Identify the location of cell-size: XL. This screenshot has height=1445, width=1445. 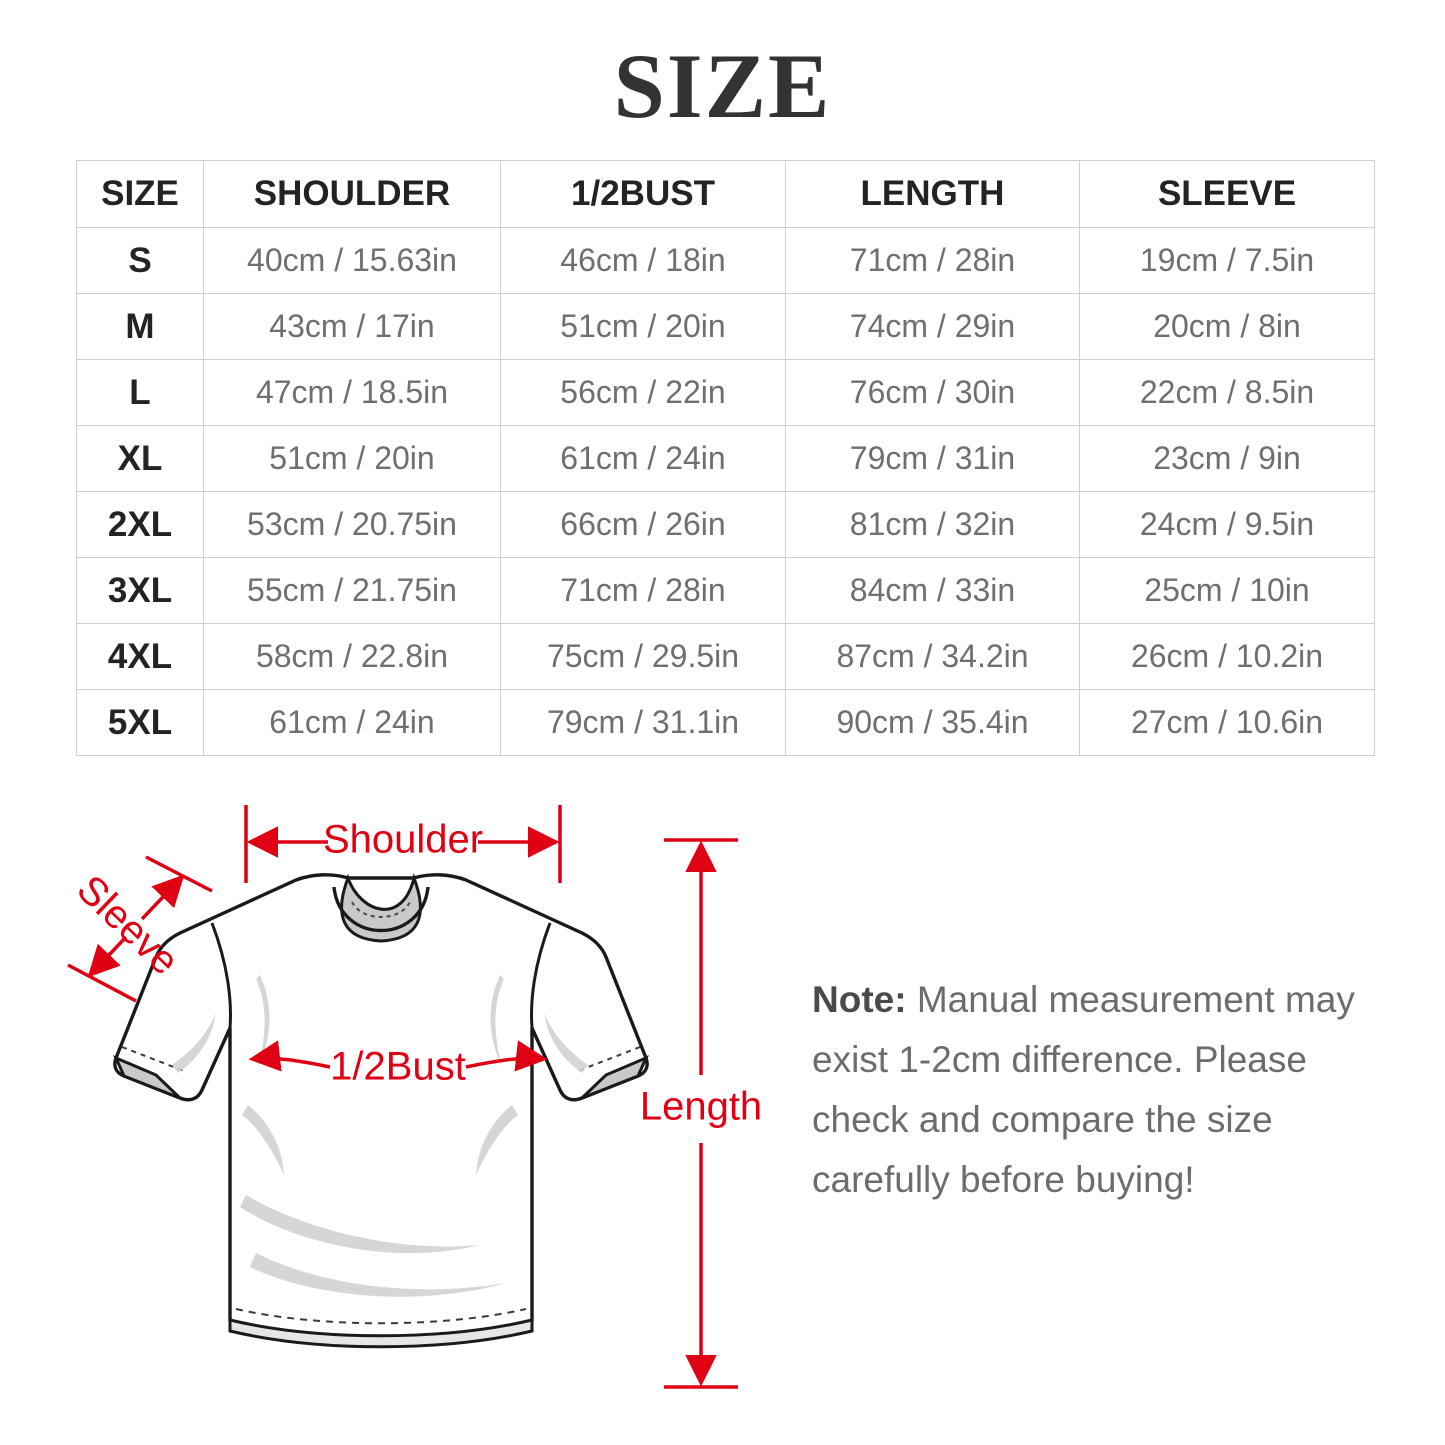
(140, 458).